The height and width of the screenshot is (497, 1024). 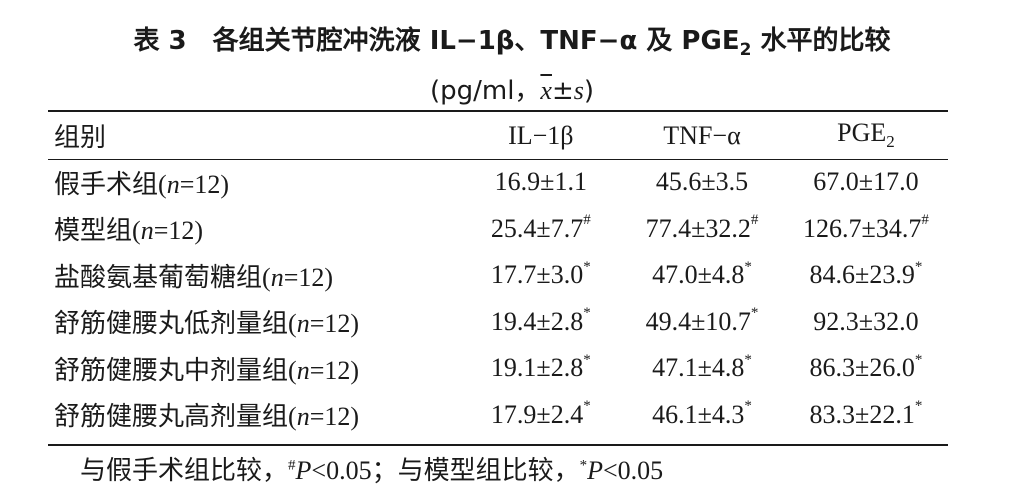 I want to click on title-text-end: 水平的比较, so click(x=821, y=41).